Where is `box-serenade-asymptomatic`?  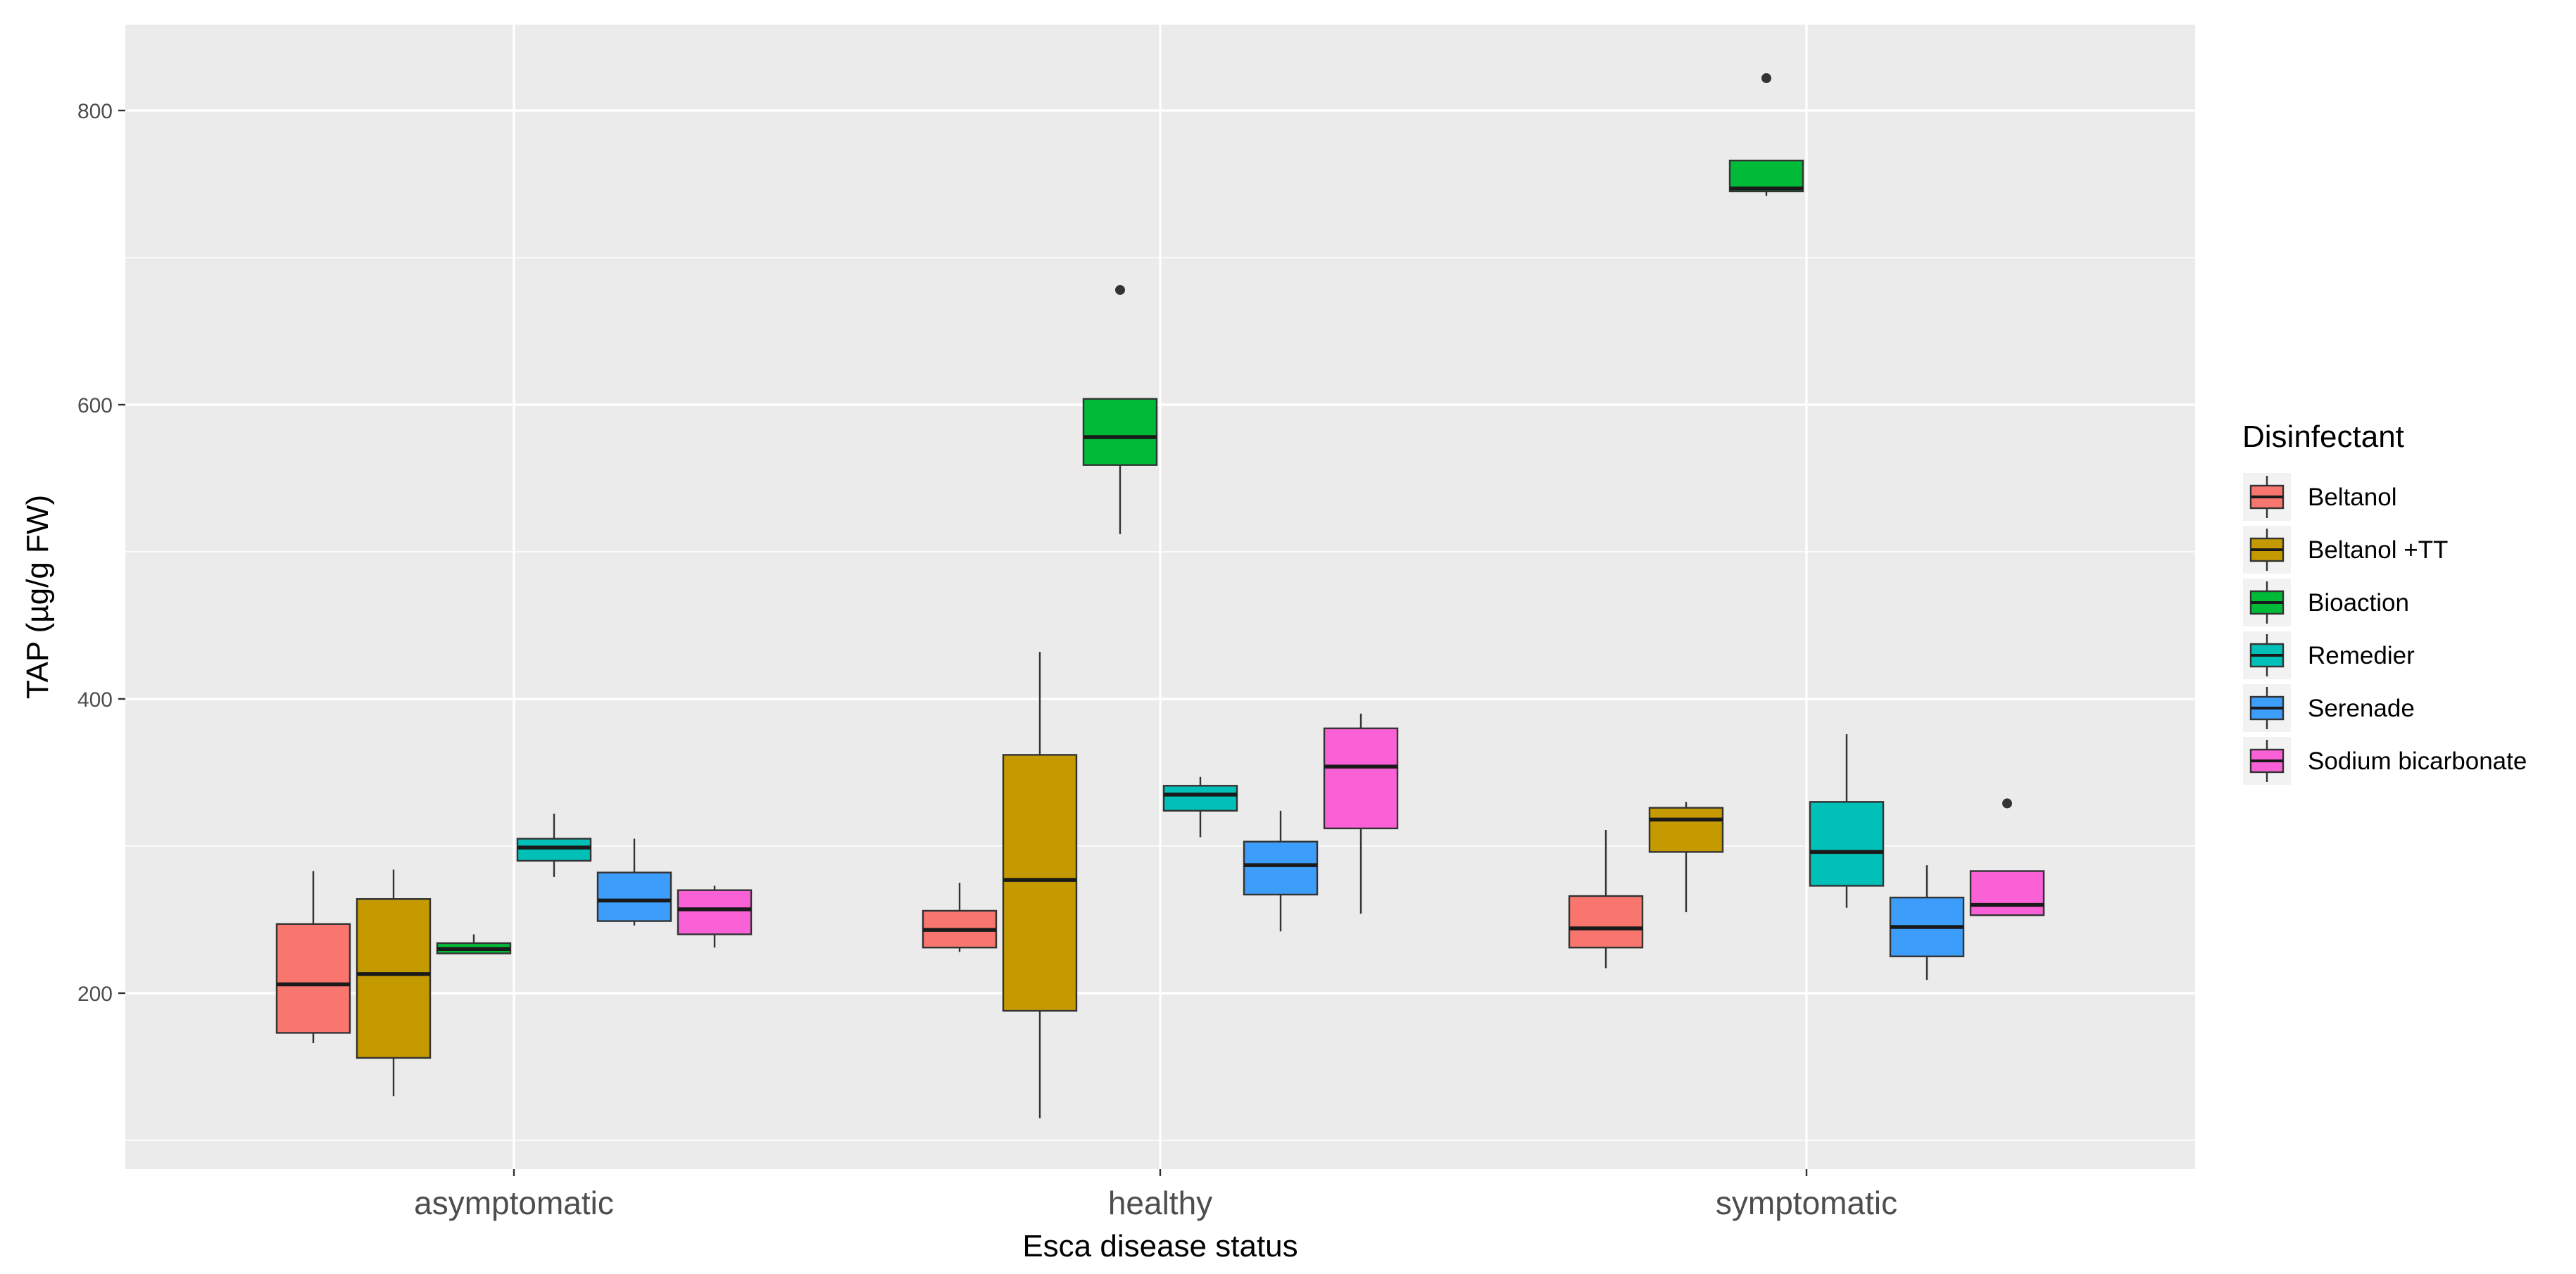 box-serenade-asymptomatic is located at coordinates (634, 882).